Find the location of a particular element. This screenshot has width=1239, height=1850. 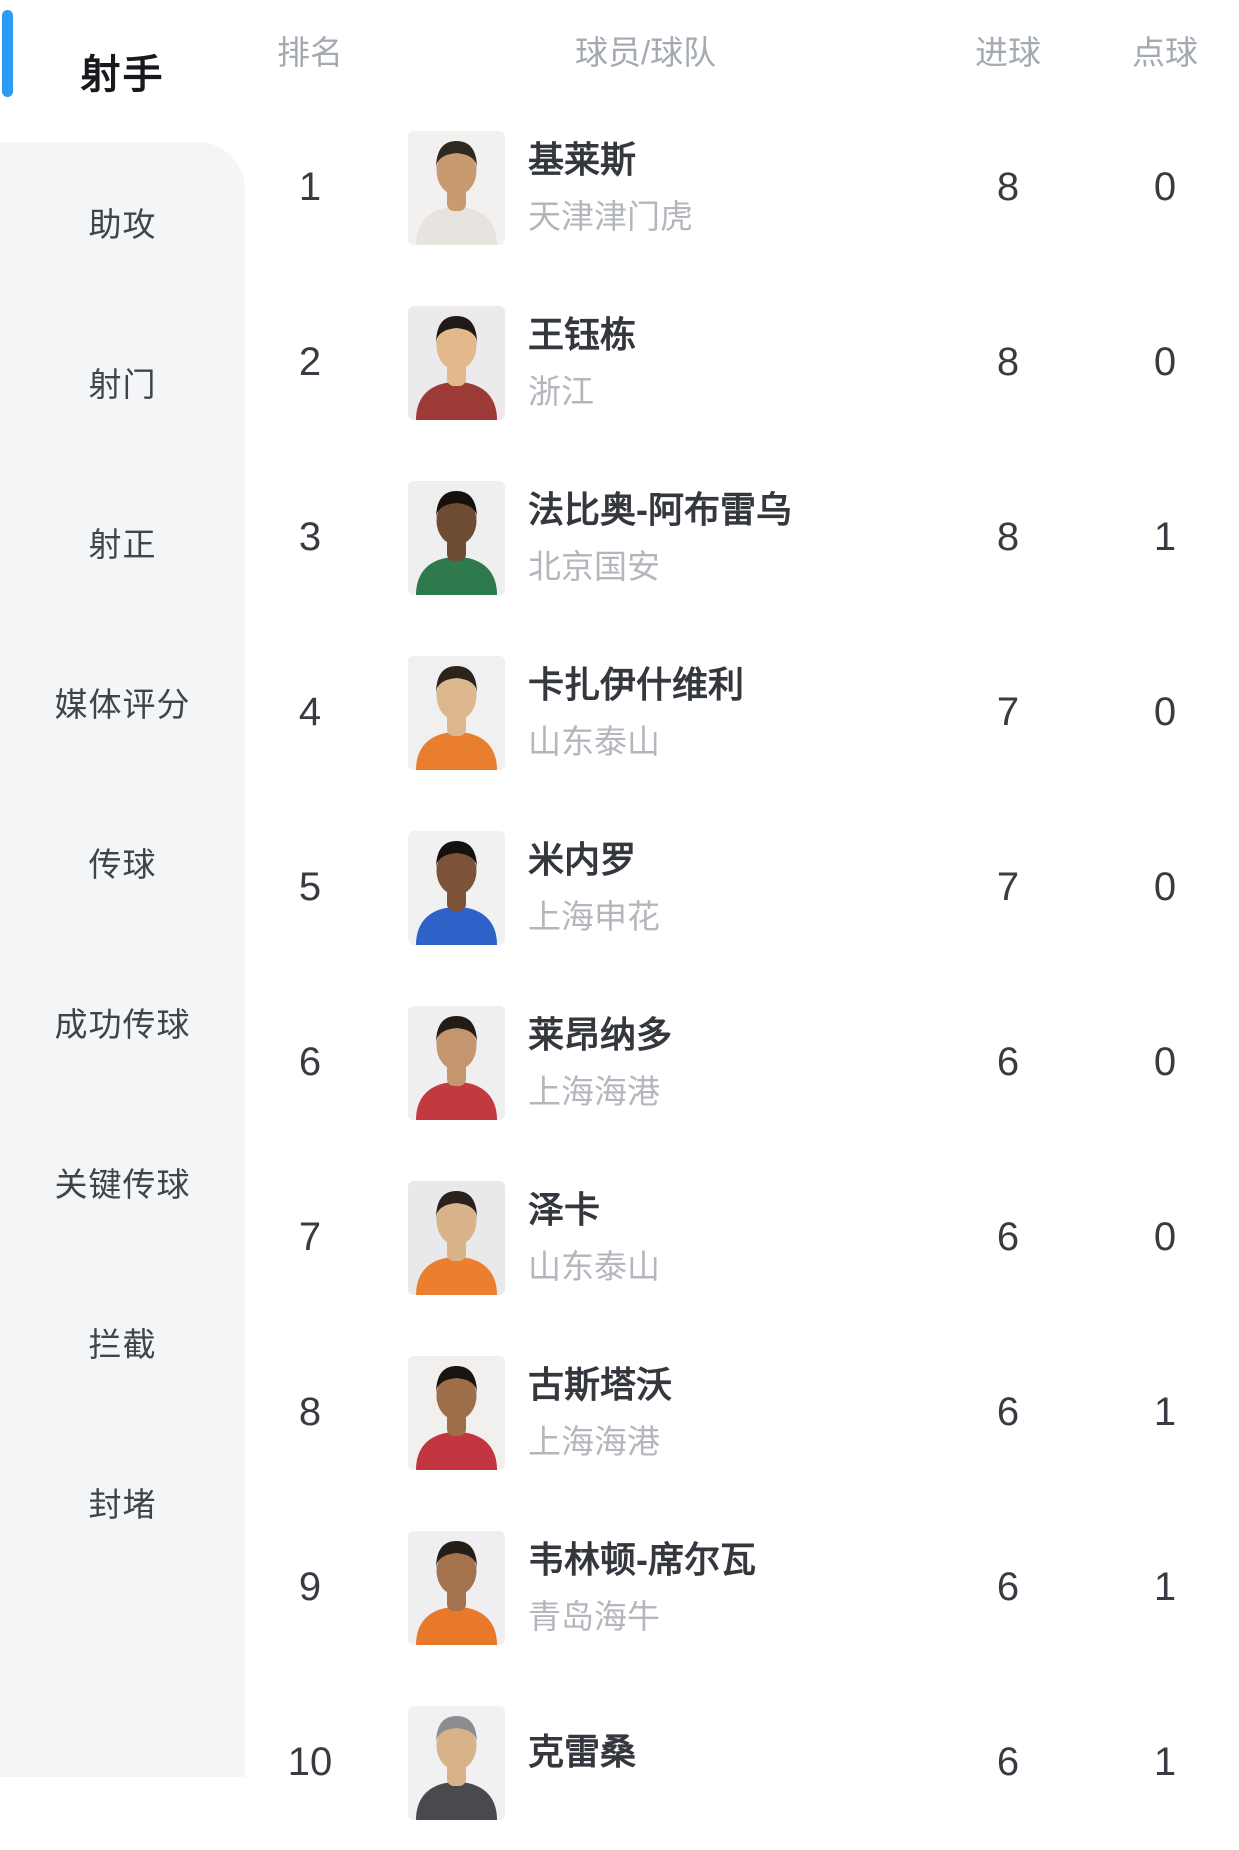

sidebar-item-successful-passes: 成功传球 is located at coordinates (122, 1024).